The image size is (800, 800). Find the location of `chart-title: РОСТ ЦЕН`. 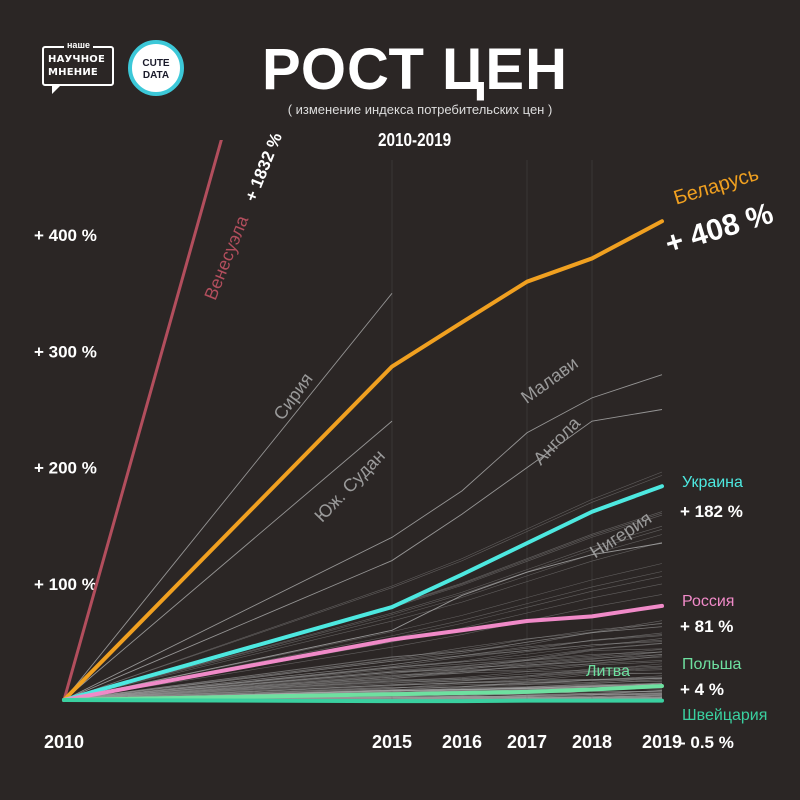

chart-title: РОСТ ЦЕН is located at coordinates (415, 69).